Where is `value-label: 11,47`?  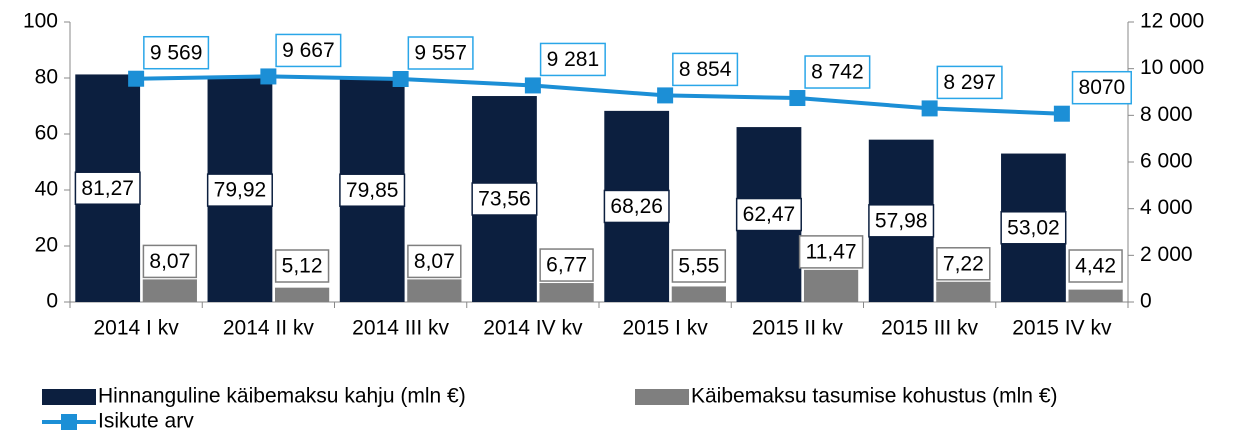
value-label: 11,47 is located at coordinates (831, 251).